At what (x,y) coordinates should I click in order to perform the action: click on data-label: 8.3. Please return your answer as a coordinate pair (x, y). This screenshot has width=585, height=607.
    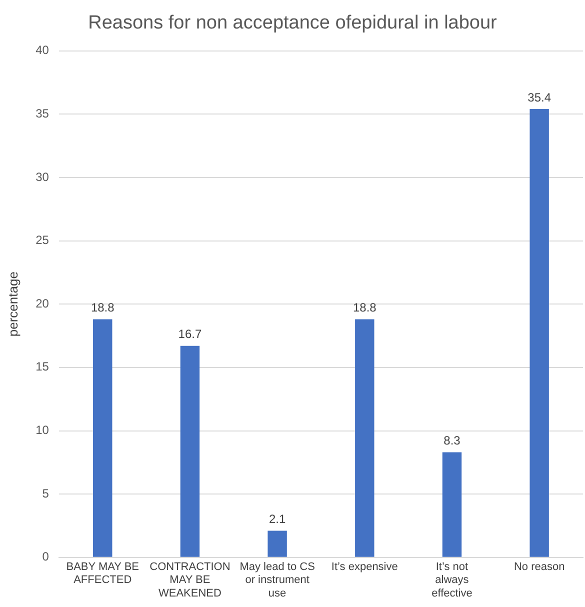
    Looking at the image, I should click on (452, 441).